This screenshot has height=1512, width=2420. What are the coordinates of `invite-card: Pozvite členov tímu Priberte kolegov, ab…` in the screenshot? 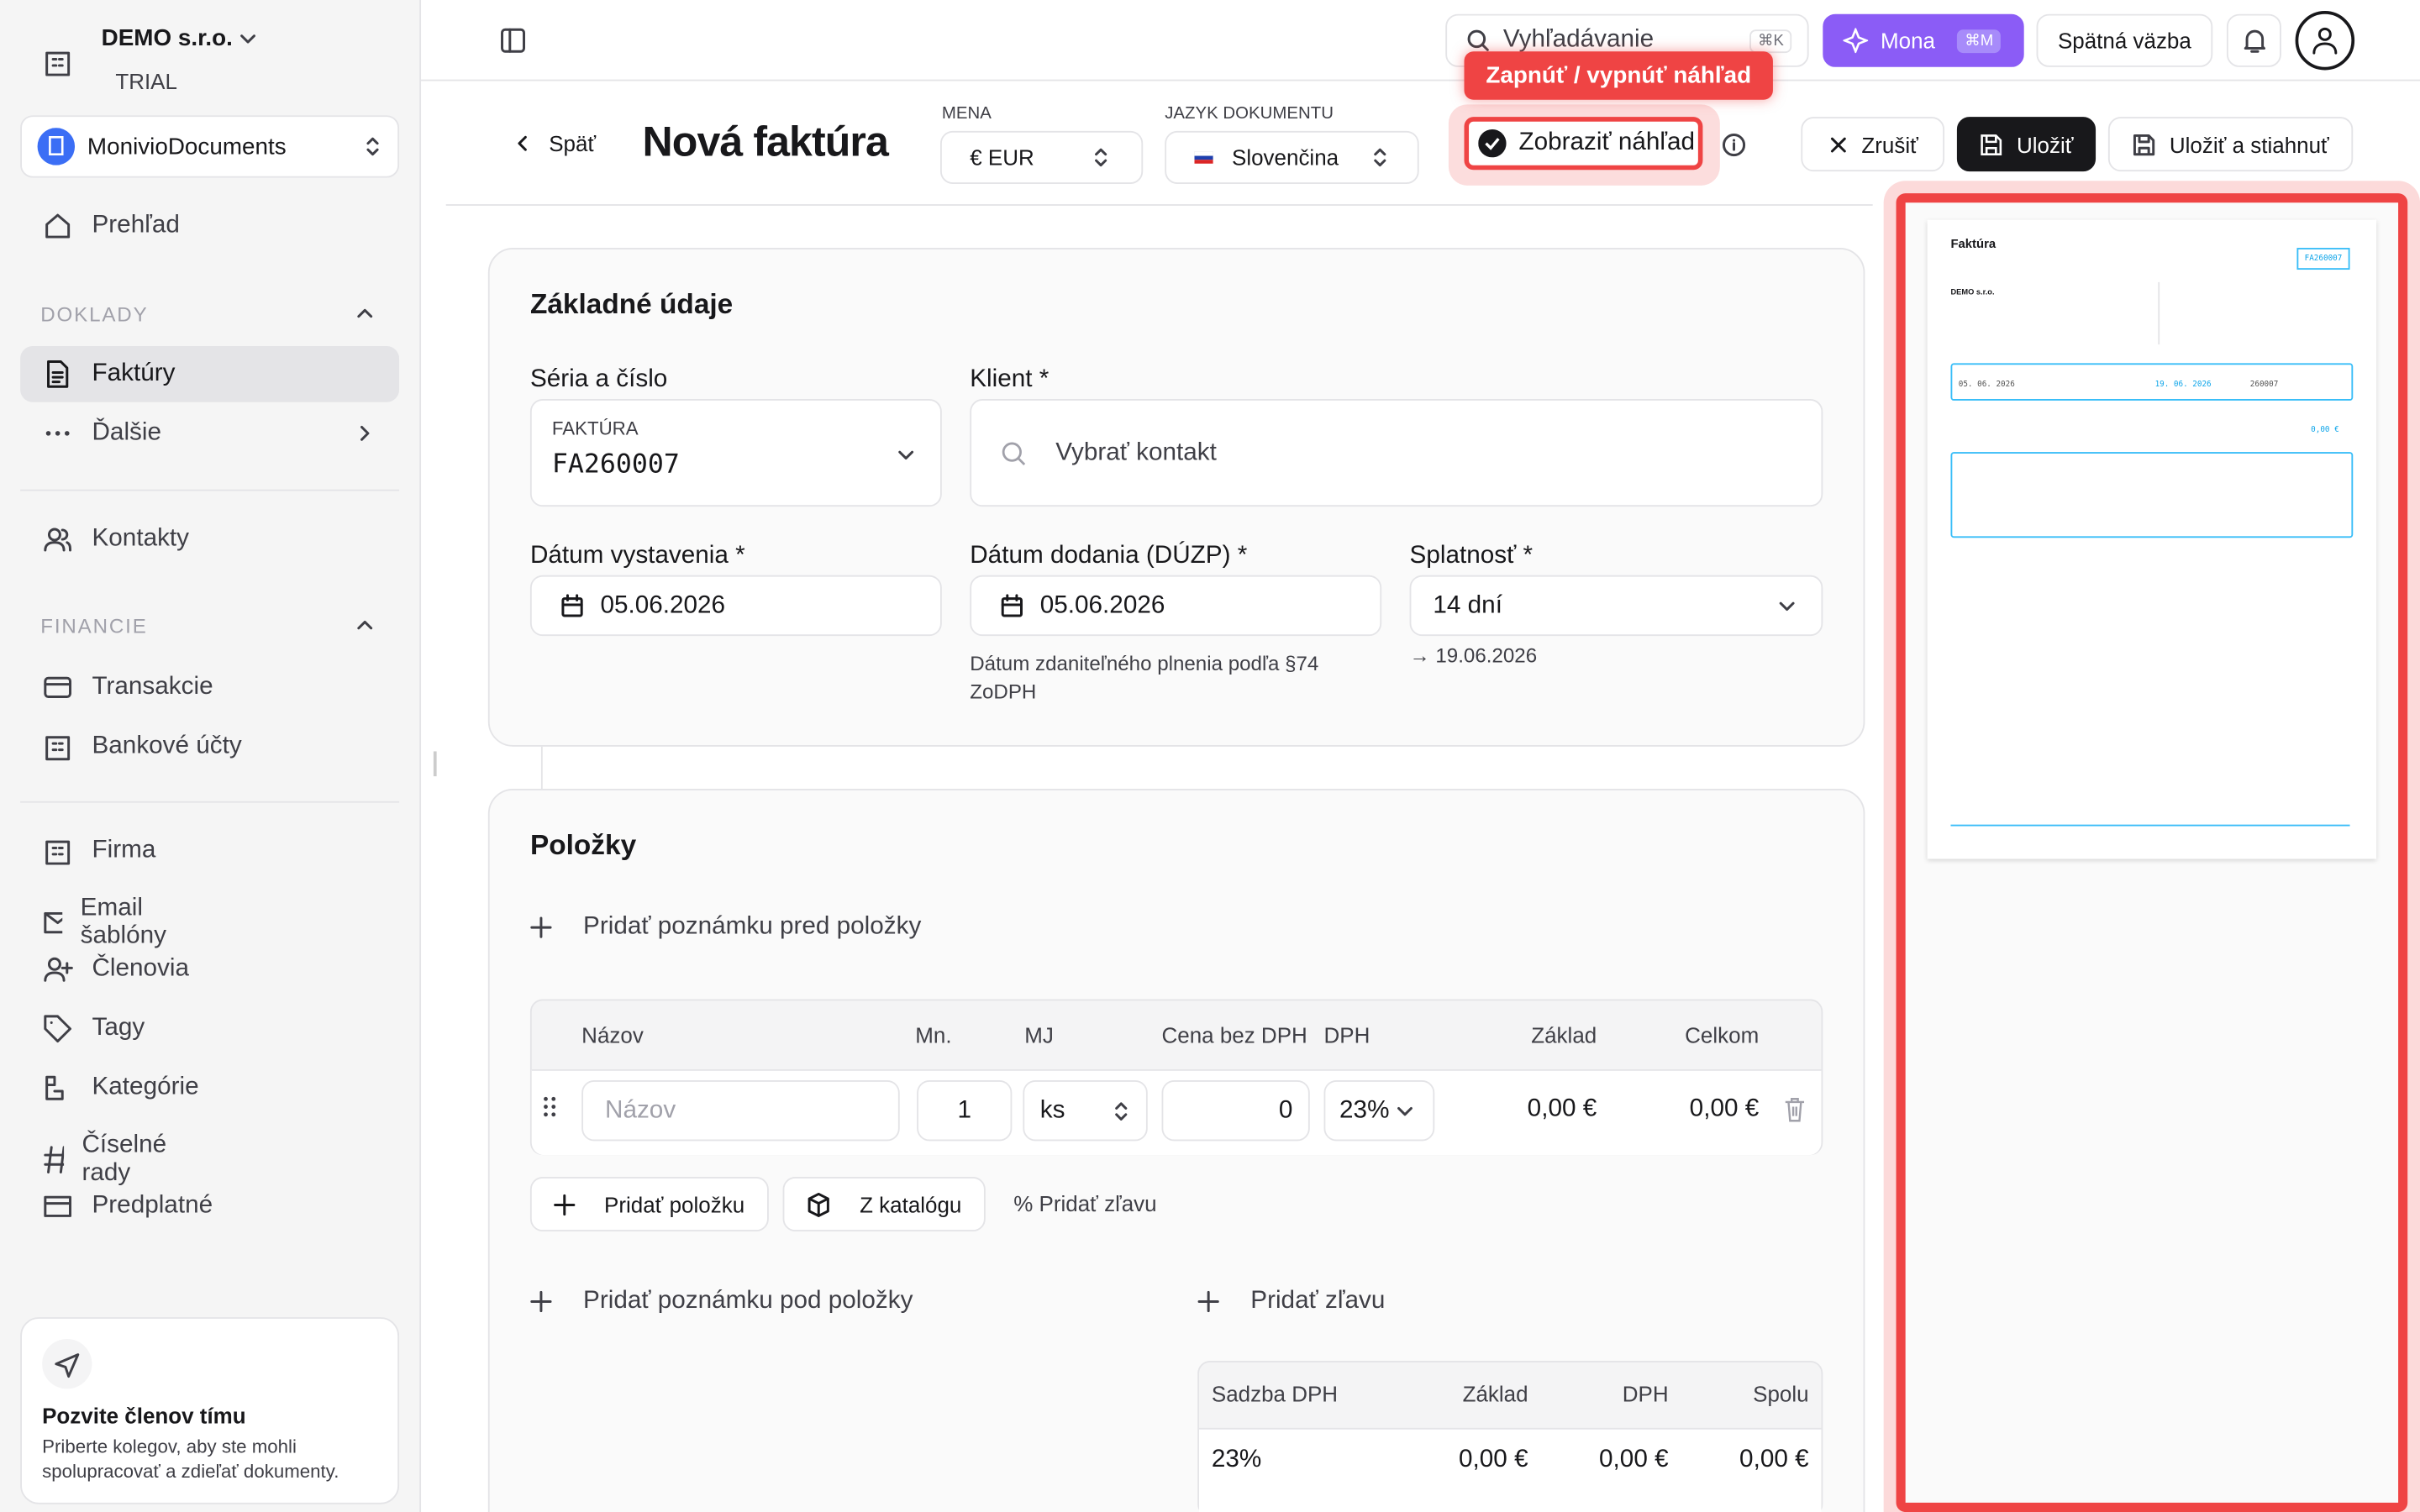 It's located at (210, 1410).